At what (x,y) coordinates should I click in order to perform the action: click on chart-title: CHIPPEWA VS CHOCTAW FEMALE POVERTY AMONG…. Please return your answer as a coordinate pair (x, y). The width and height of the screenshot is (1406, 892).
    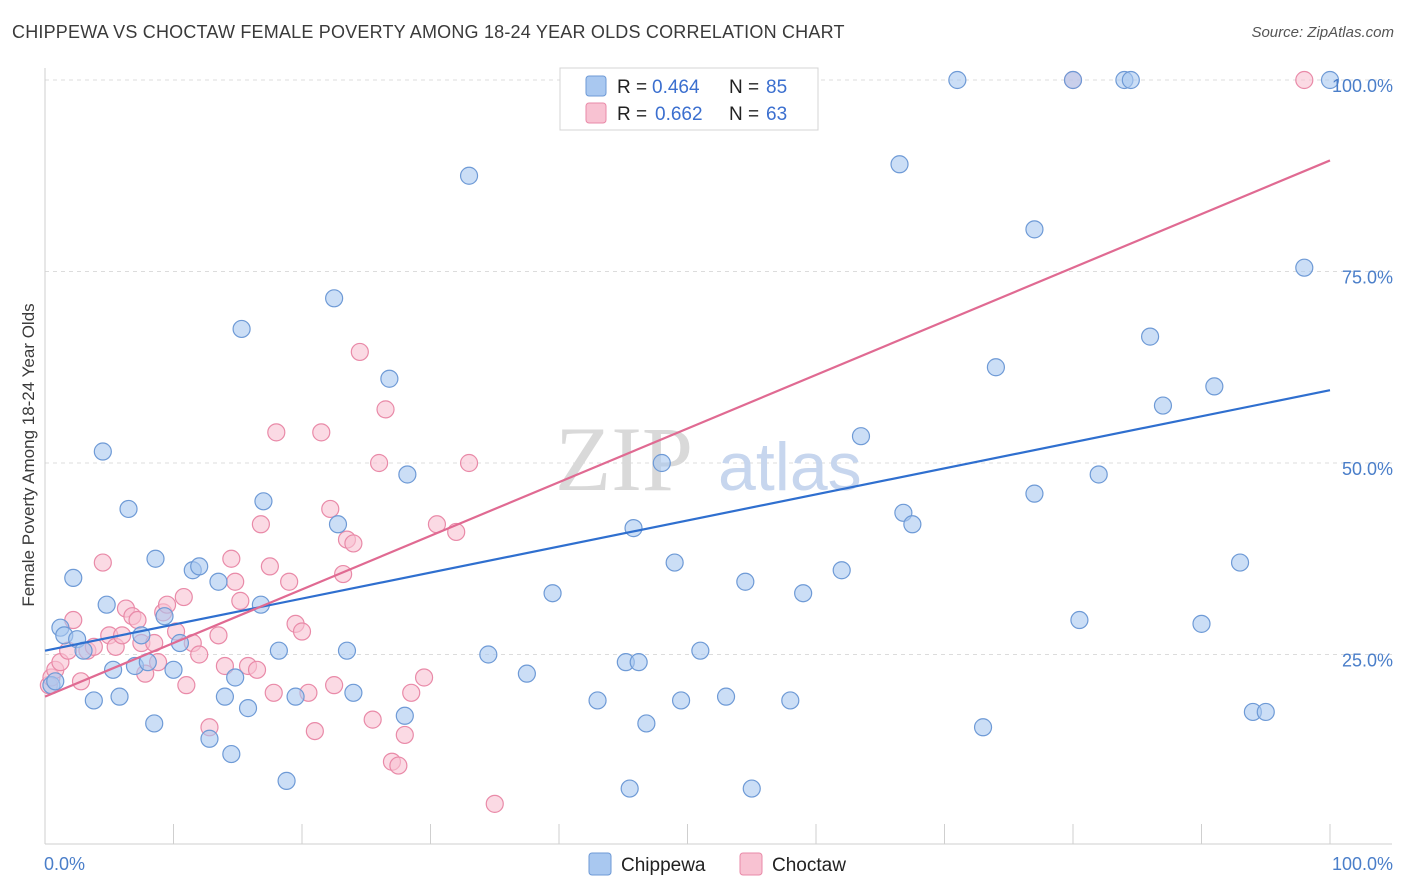
    Looking at the image, I should click on (428, 32).